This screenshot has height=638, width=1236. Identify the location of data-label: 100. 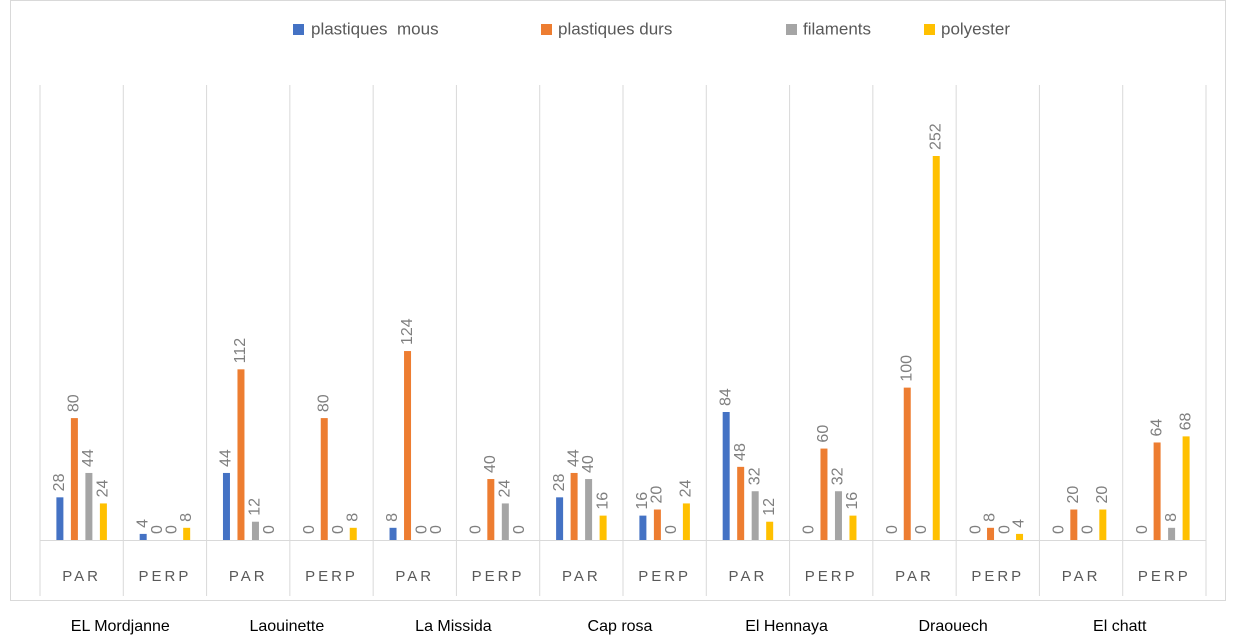
(906, 368).